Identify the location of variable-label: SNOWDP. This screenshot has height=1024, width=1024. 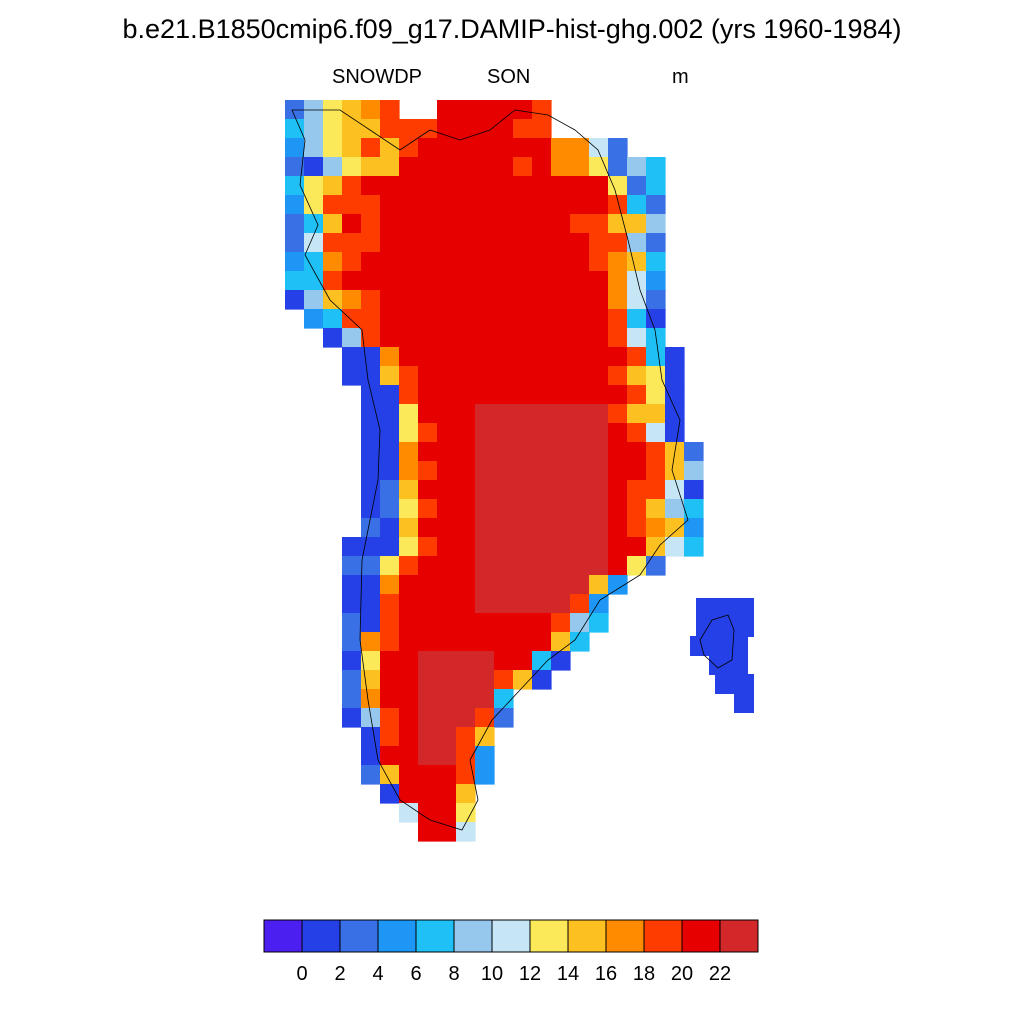
(377, 77).